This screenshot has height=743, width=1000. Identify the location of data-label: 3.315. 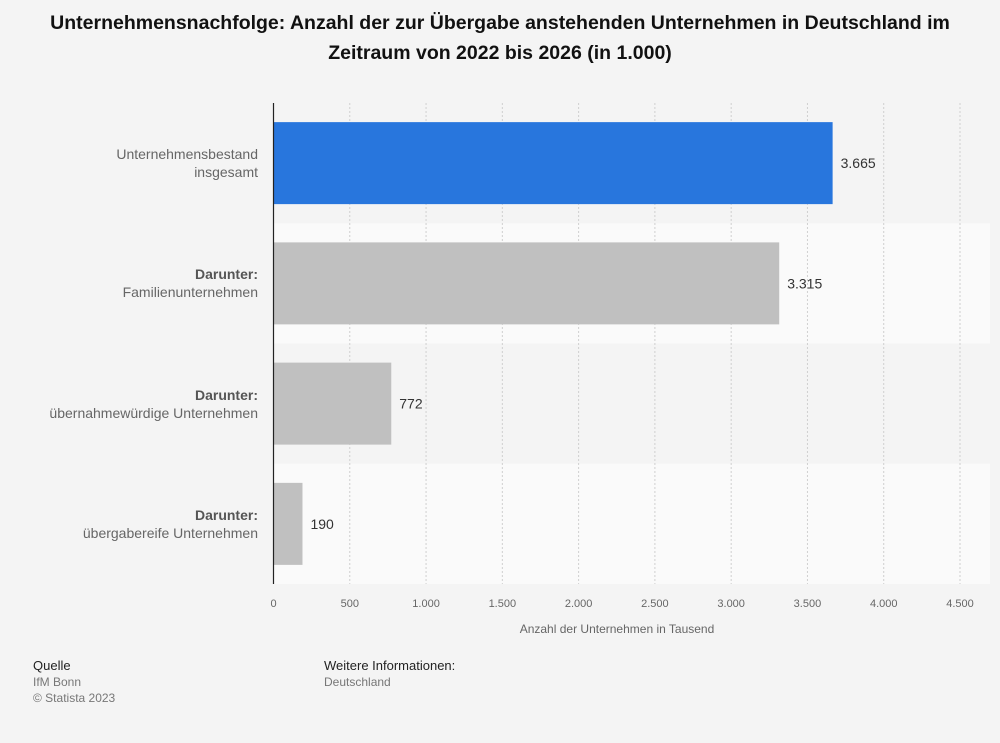
(804, 283).